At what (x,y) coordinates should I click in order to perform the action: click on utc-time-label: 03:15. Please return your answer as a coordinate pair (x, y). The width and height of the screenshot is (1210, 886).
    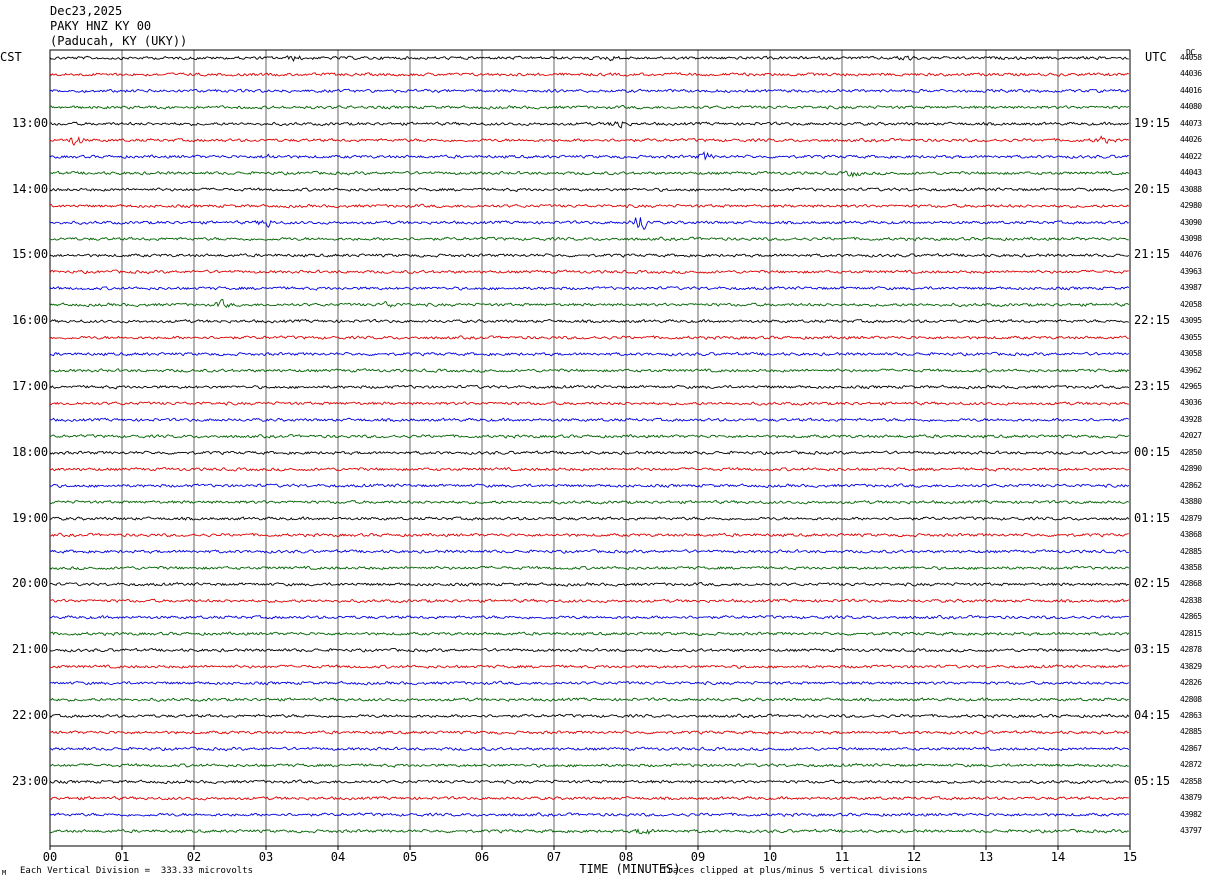
    Looking at the image, I should click on (1152, 649).